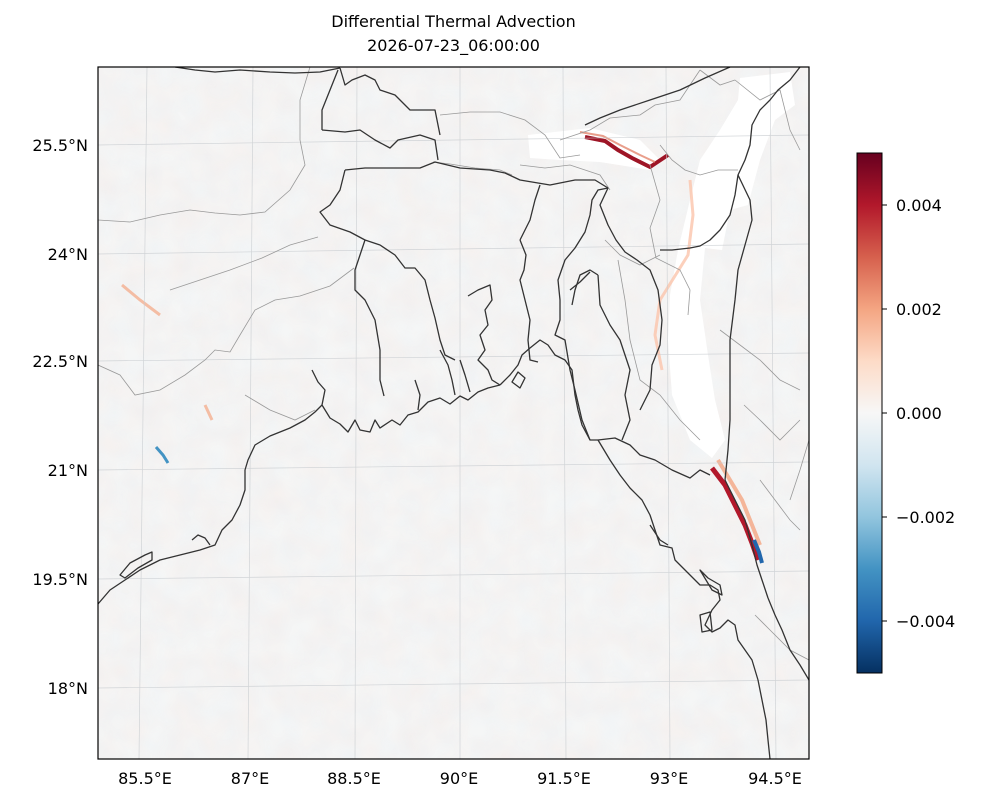  I want to click on lon-label: 93°E, so click(669, 778).